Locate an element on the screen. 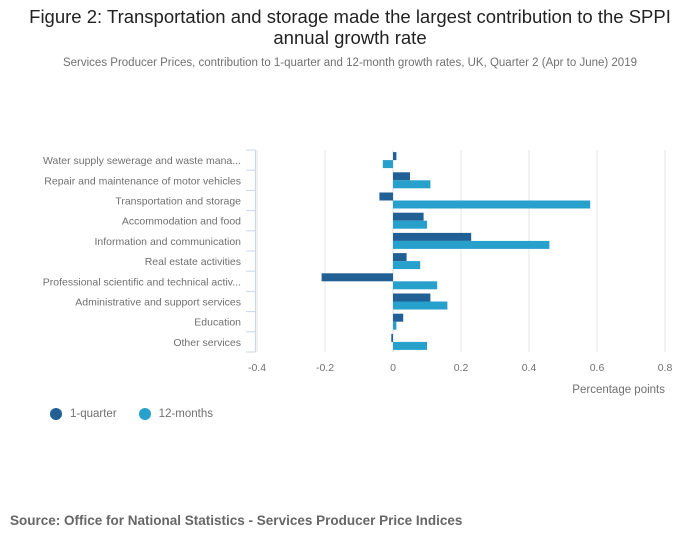 This screenshot has width=700, height=549. x-tick-label: 0.4 is located at coordinates (529, 368).